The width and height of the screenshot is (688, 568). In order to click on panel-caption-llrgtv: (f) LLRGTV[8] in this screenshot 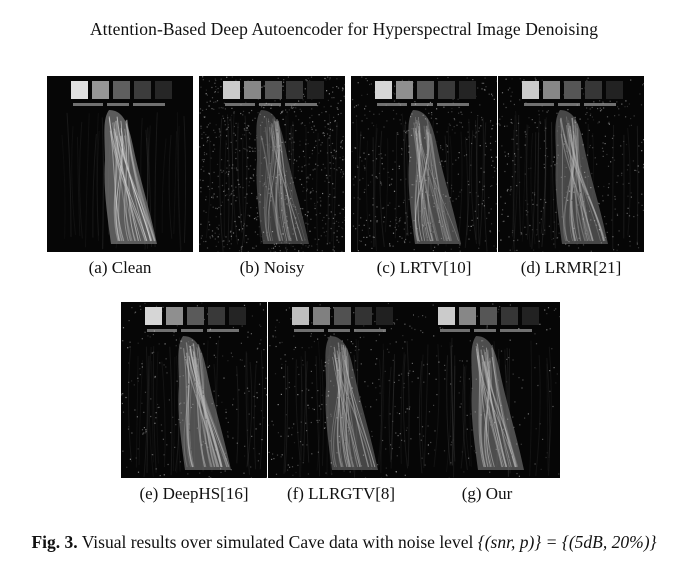, I will do `click(341, 493)`.